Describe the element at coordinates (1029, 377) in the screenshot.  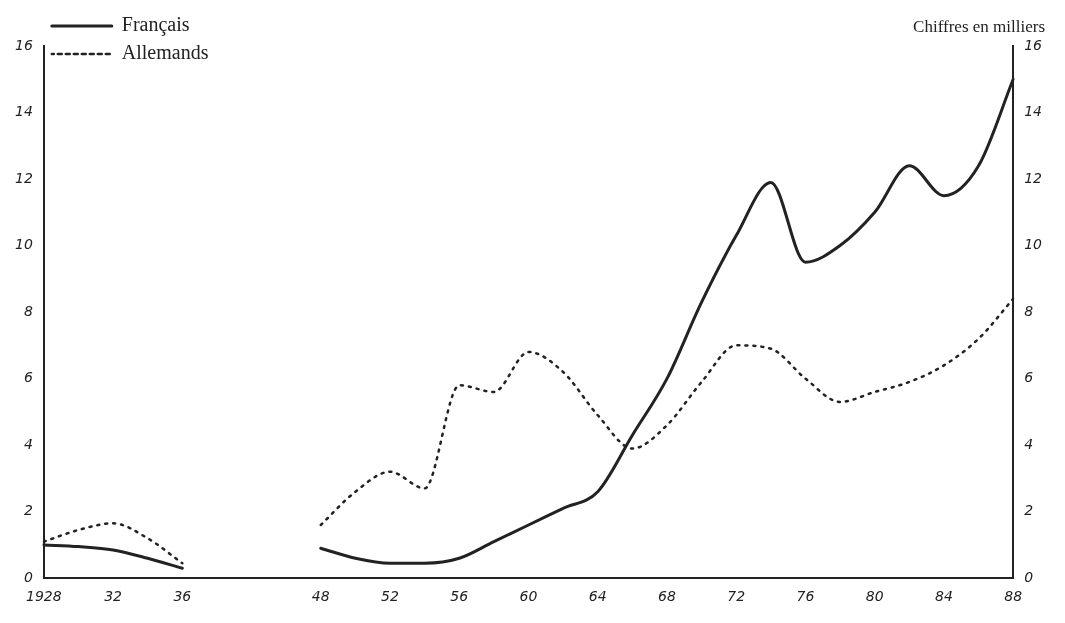
I see `y2-tick-label: 6` at that location.